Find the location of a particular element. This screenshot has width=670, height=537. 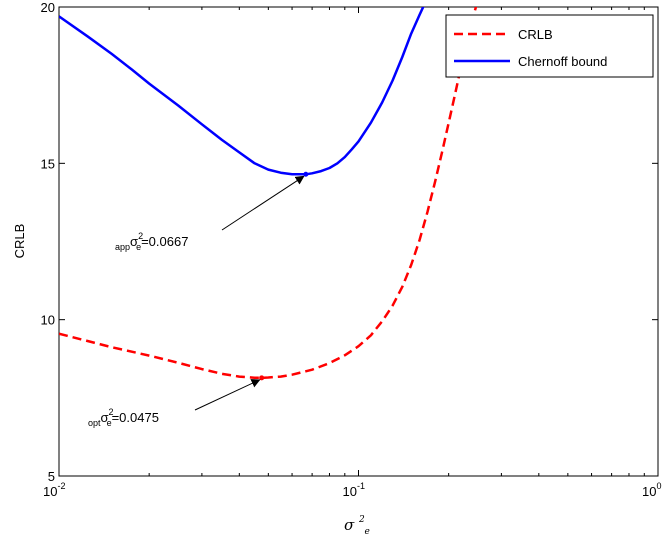

y-tick-label: 10 is located at coordinates (48, 320).